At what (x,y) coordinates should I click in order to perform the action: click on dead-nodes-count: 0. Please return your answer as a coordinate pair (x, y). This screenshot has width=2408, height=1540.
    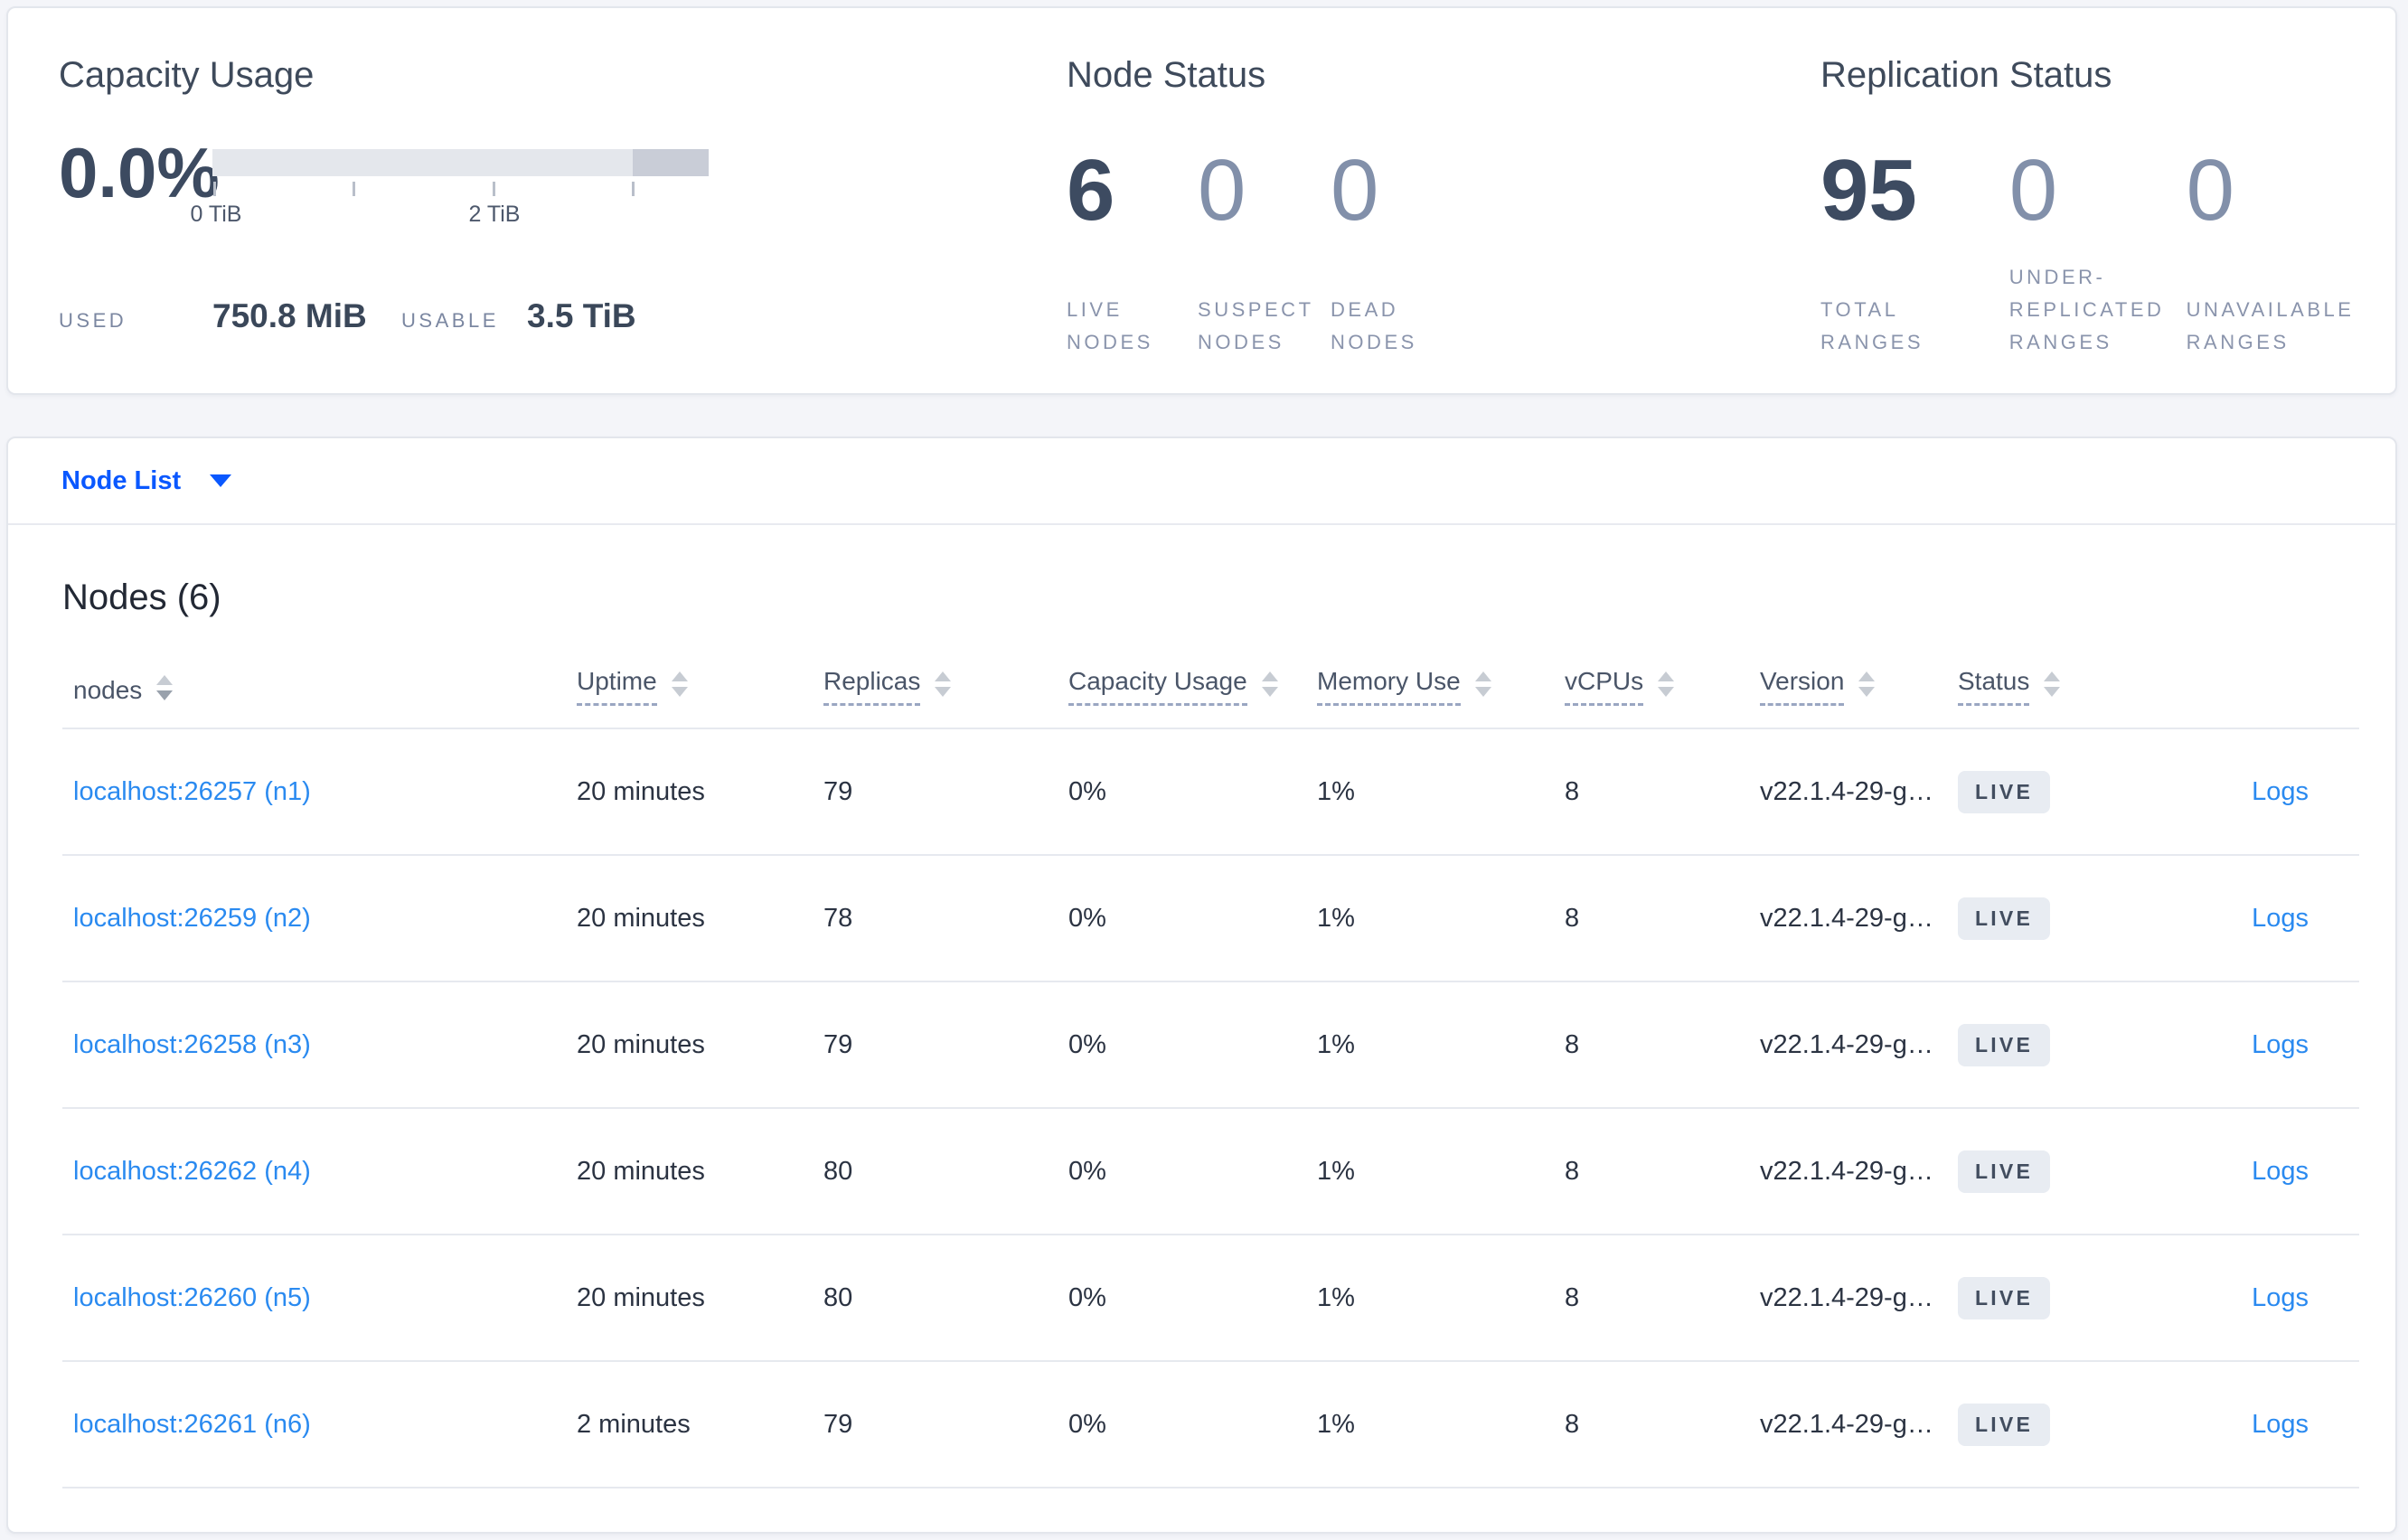
    Looking at the image, I should click on (1355, 190).